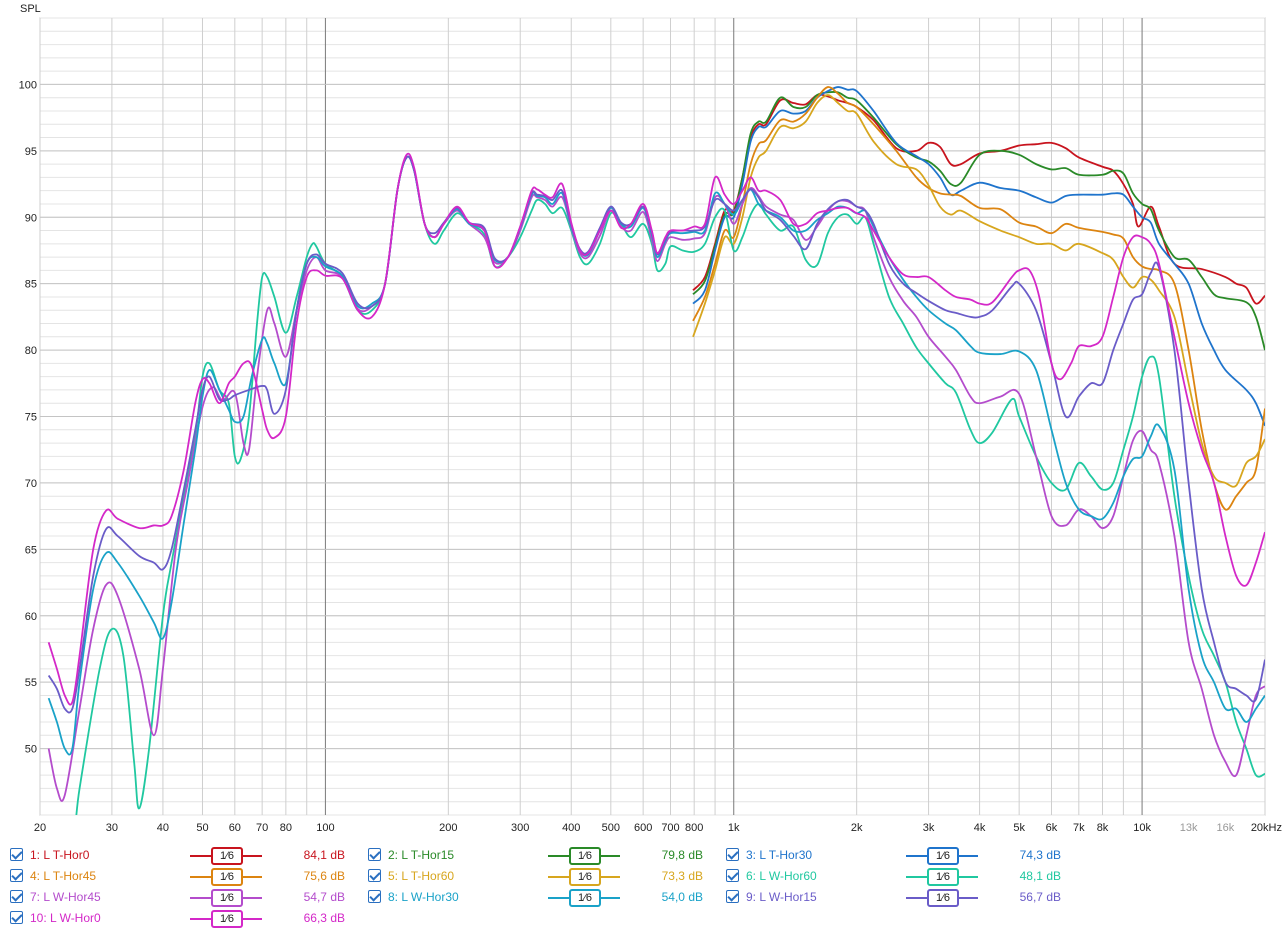 This screenshot has width=1285, height=929. What do you see at coordinates (30, 9) in the screenshot?
I see `y-axis-label: SPL` at bounding box center [30, 9].